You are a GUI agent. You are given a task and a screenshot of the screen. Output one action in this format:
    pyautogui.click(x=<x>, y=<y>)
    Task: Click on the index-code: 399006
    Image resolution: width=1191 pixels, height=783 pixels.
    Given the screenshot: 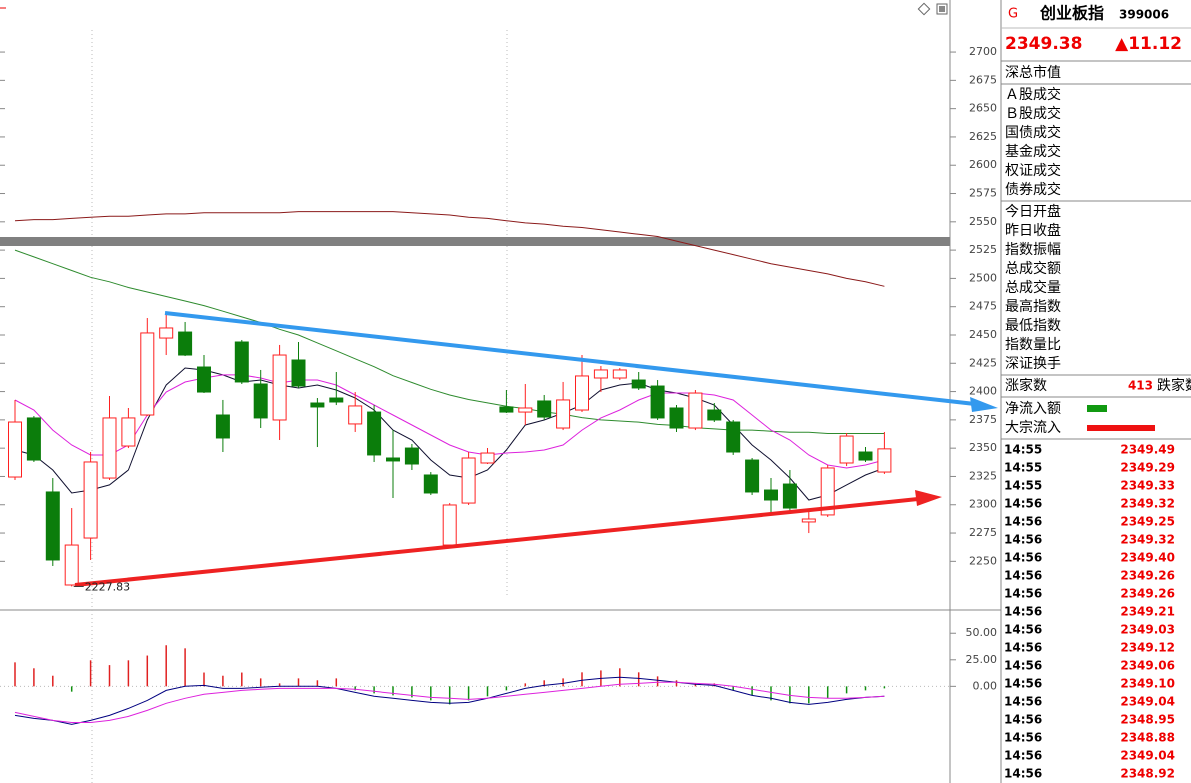 What is the action you would take?
    pyautogui.click(x=1144, y=15)
    